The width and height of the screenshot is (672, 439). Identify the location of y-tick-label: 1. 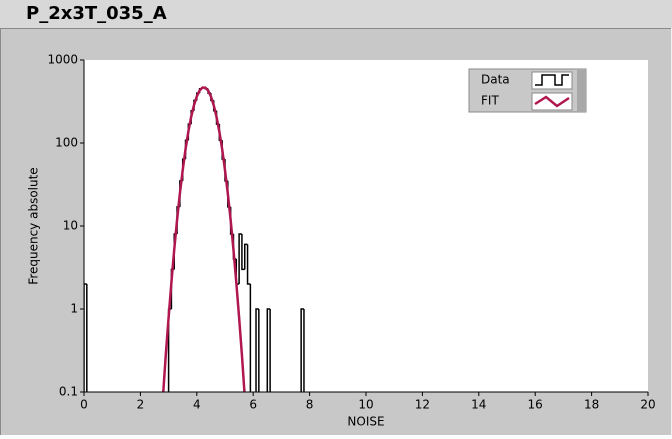
(74, 309).